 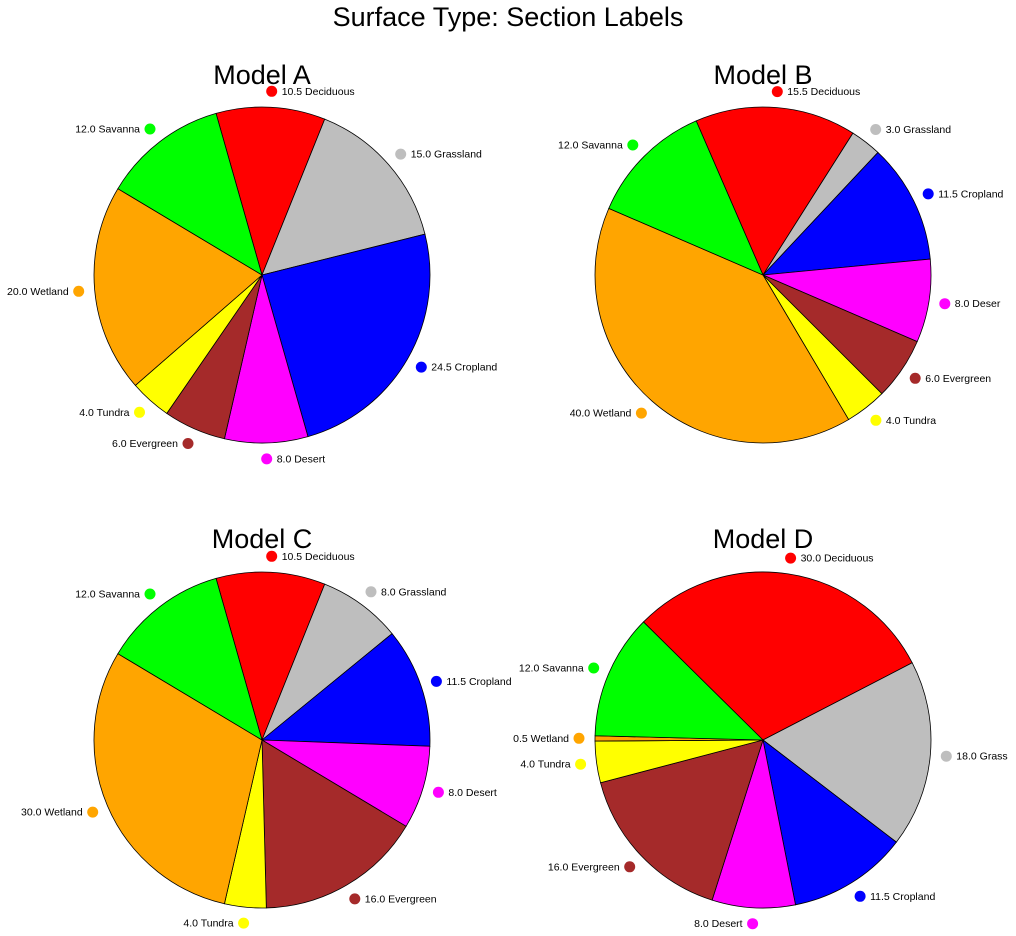 I want to click on slice-label-wetland: 20.0 Wetland, so click(x=38, y=292).